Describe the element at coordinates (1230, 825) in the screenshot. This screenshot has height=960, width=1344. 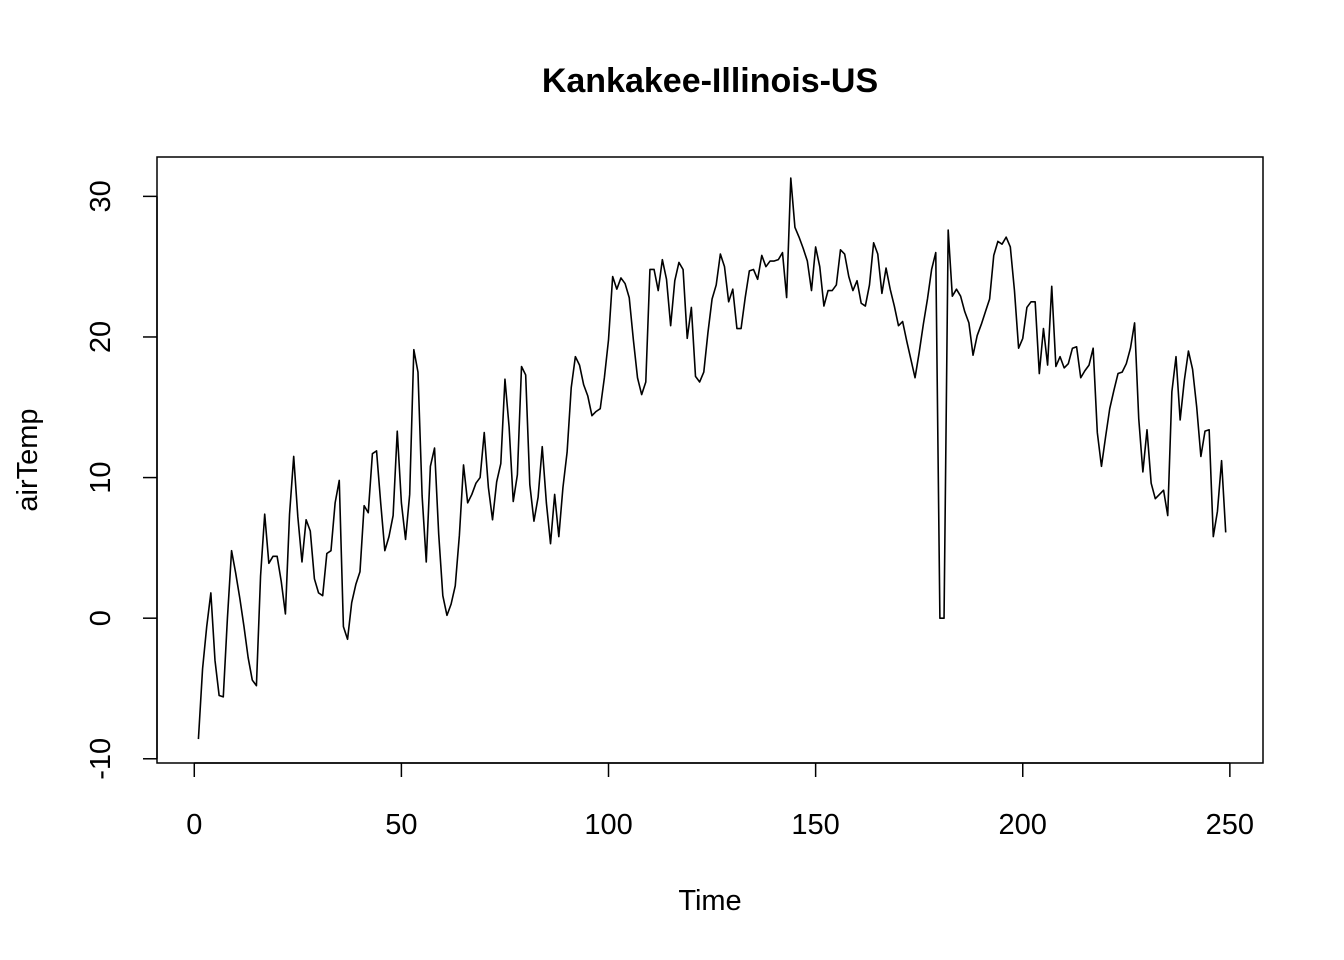
I see `x-tick-label: 250` at that location.